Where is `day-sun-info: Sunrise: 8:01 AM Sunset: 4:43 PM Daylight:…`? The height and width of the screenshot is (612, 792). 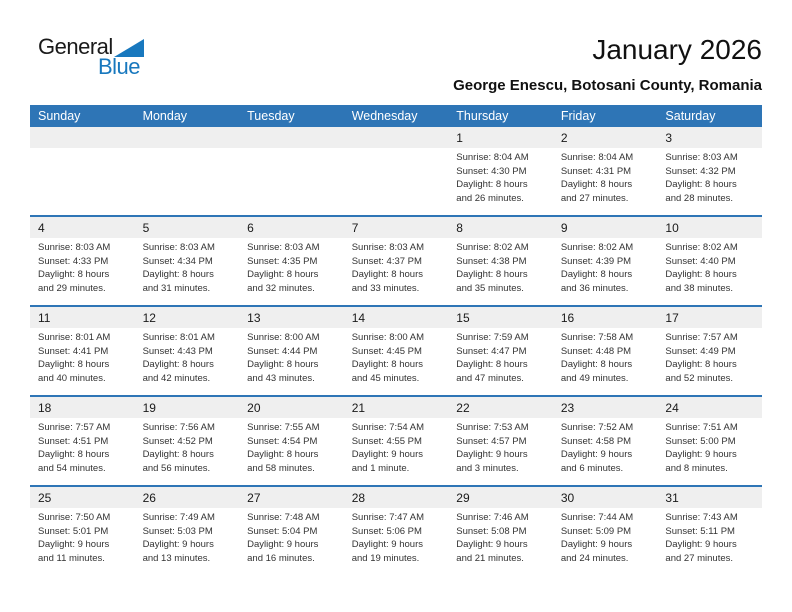 day-sun-info: Sunrise: 8:01 AM Sunset: 4:43 PM Daylight:… is located at coordinates (187, 356).